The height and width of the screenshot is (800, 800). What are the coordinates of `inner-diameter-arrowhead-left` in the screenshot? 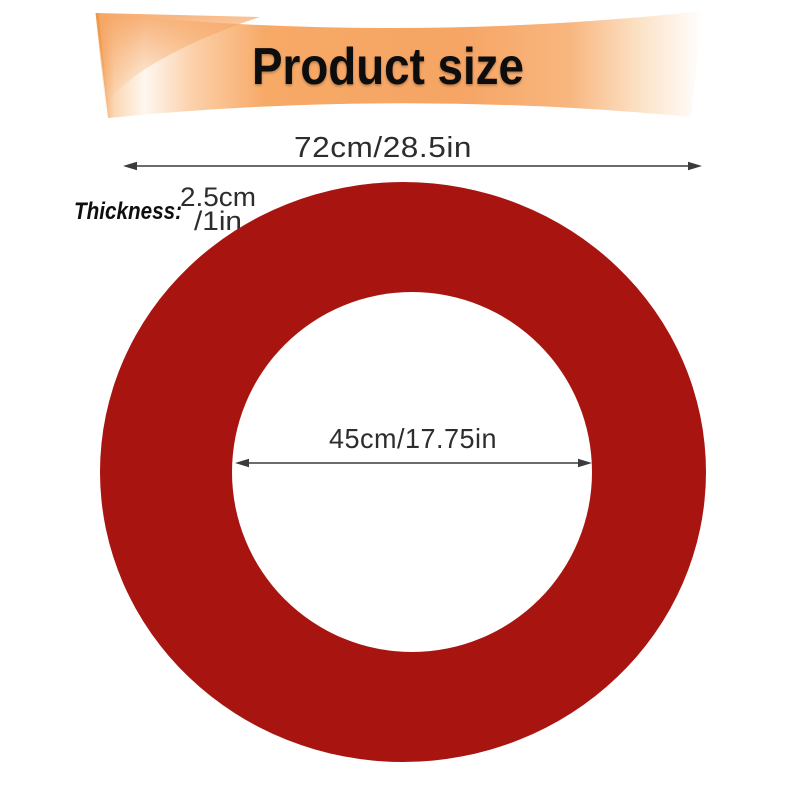 It's located at (242, 463).